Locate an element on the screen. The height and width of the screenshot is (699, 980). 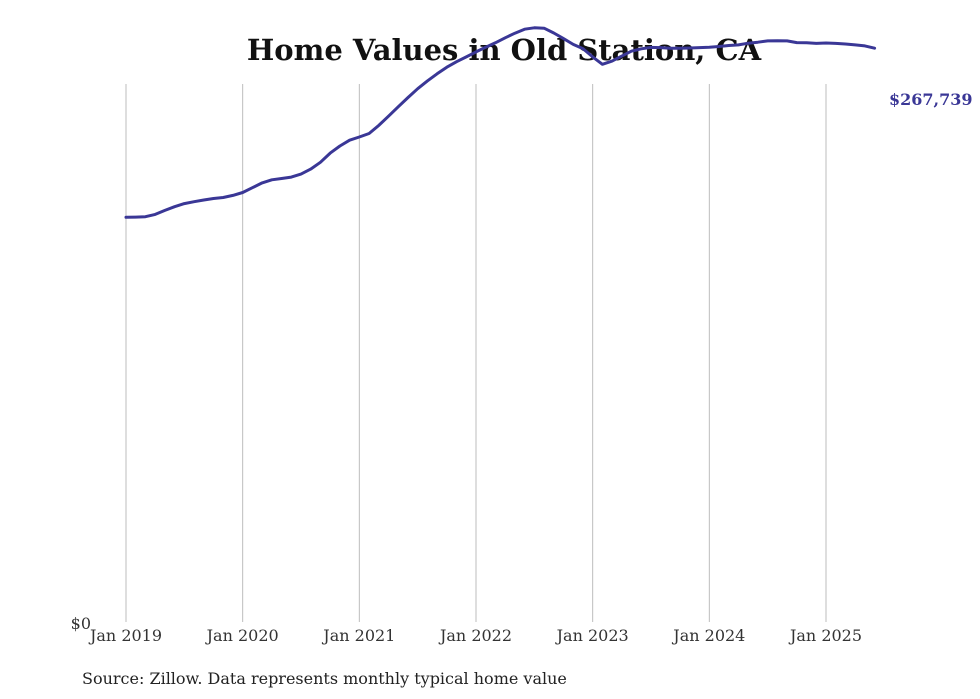
x-tick-label: Jan 2025 is located at coordinates (825, 635).